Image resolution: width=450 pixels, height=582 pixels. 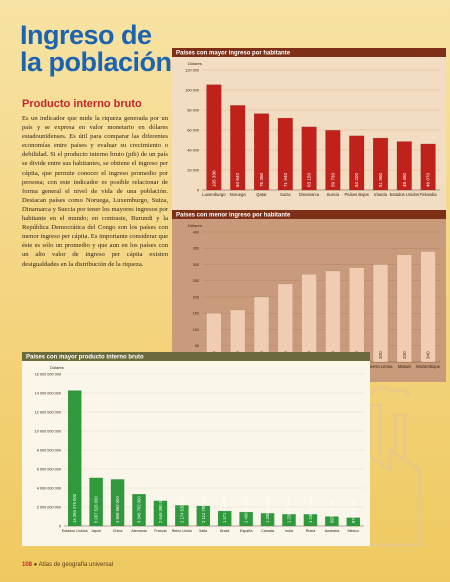 I want to click on y-tick-label: 12 000 000 000, so click(x=48, y=412).